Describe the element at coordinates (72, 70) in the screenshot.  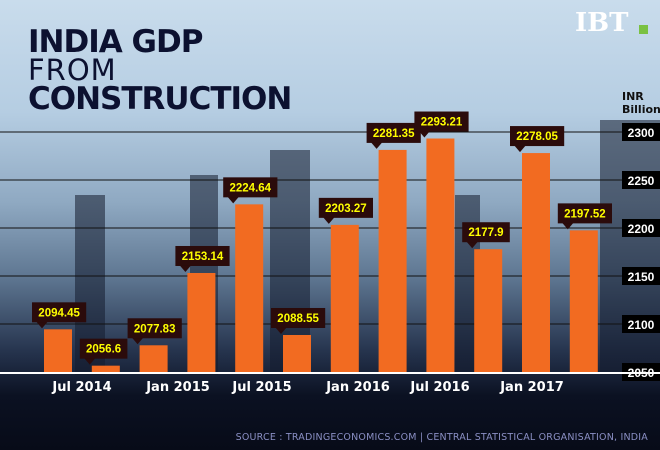
I see `title-line-2: FROM` at that location.